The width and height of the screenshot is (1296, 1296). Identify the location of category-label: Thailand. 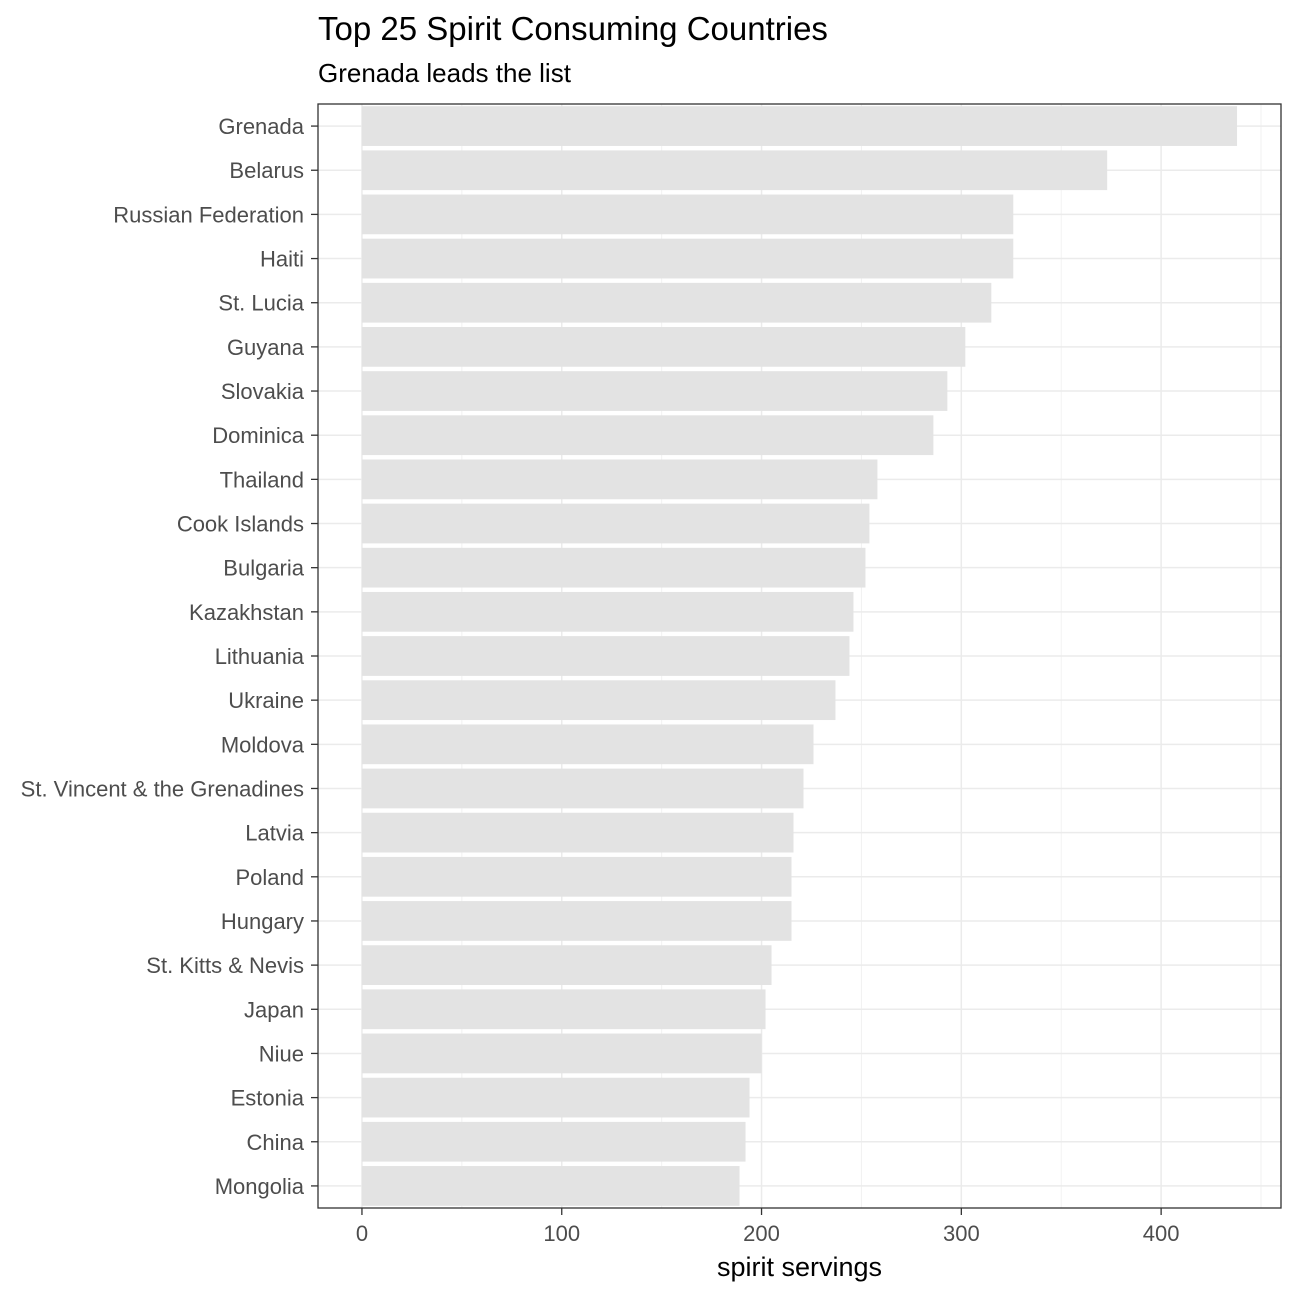
(262, 479).